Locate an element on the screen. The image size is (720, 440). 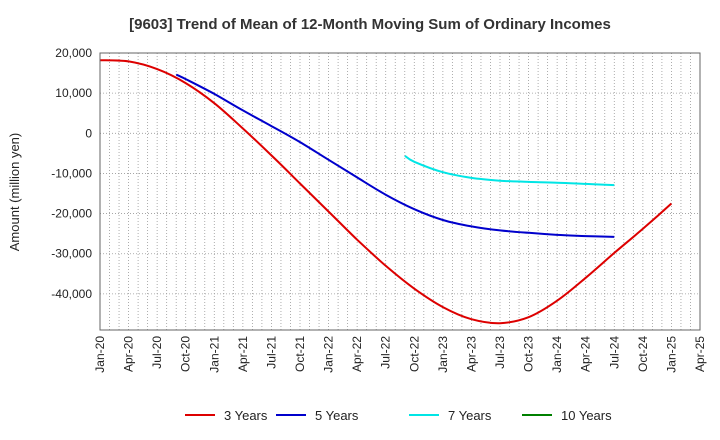
x-tick-label: Jan-25 is located at coordinates (671, 354).